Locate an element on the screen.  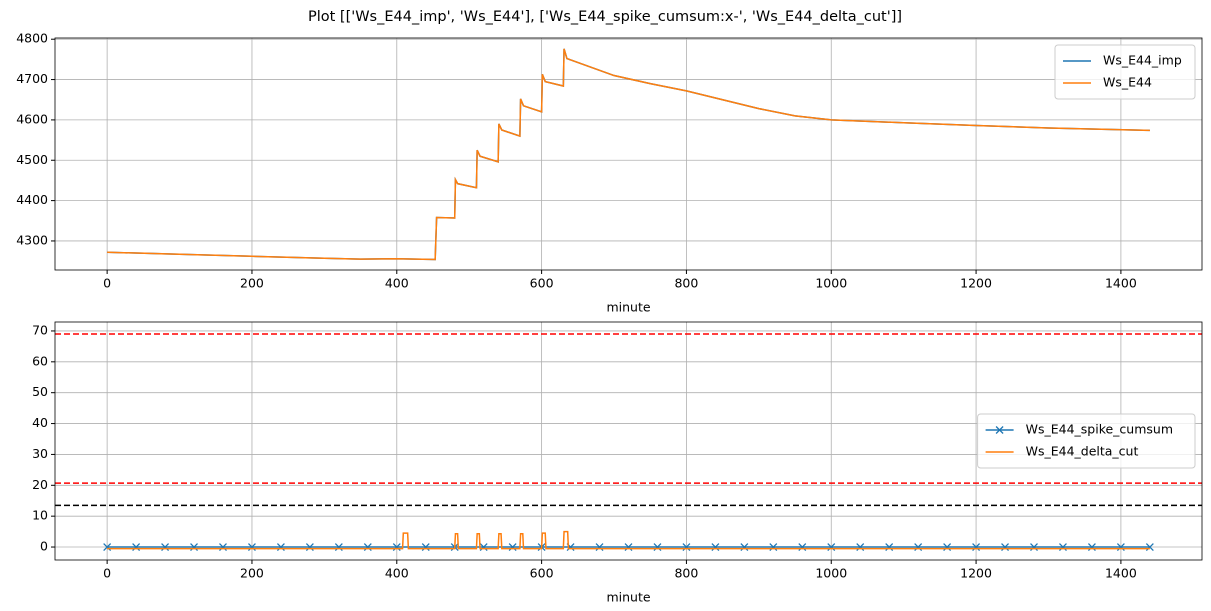
legend-label: Ws_E44 is located at coordinates (1127, 82).